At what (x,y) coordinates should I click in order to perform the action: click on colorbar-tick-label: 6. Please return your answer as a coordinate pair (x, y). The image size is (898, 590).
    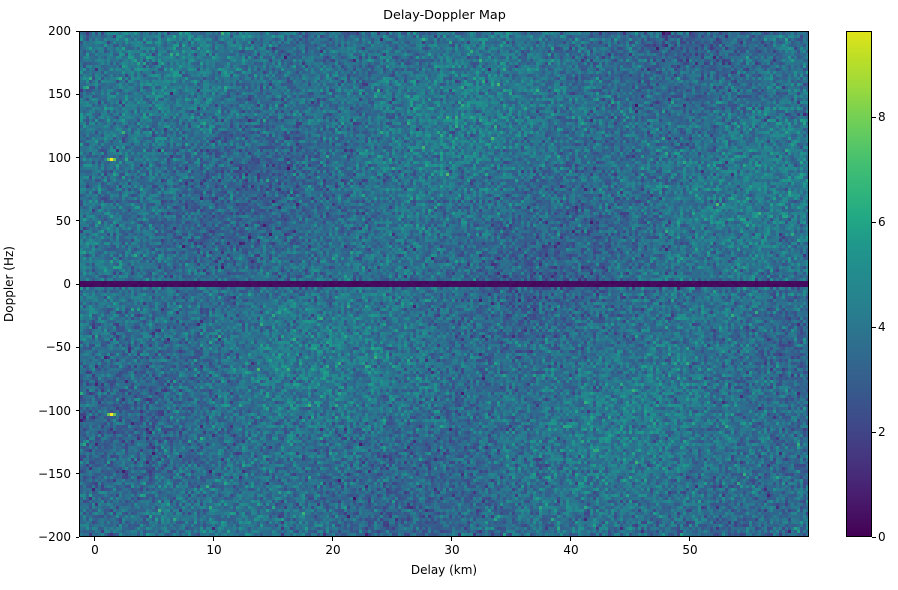
    Looking at the image, I should click on (882, 222).